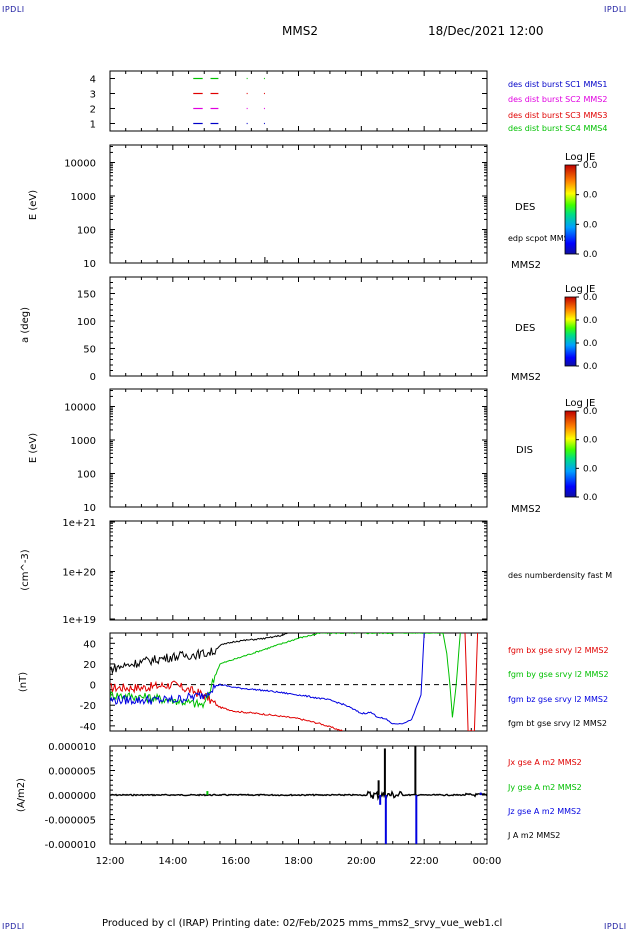  Describe the element at coordinates (615, 926) in the screenshot. I see `corner-label-bottom-right: IPDLI` at that location.